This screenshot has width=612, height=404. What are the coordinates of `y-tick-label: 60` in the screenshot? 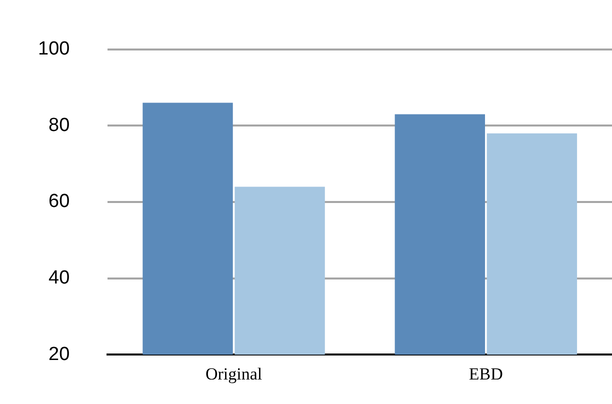 It's located at (59, 201).